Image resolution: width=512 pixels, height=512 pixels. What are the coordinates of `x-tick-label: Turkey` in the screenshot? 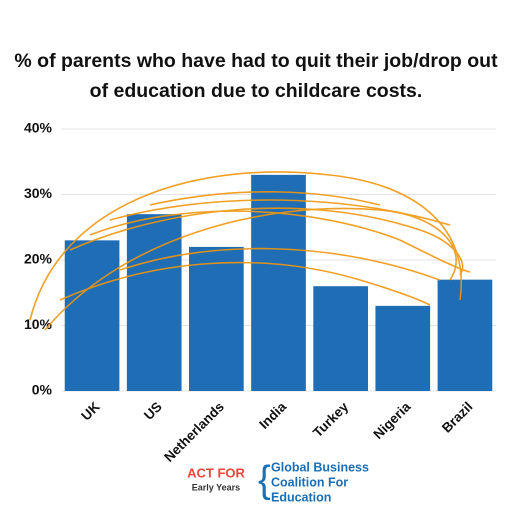 It's located at (331, 420).